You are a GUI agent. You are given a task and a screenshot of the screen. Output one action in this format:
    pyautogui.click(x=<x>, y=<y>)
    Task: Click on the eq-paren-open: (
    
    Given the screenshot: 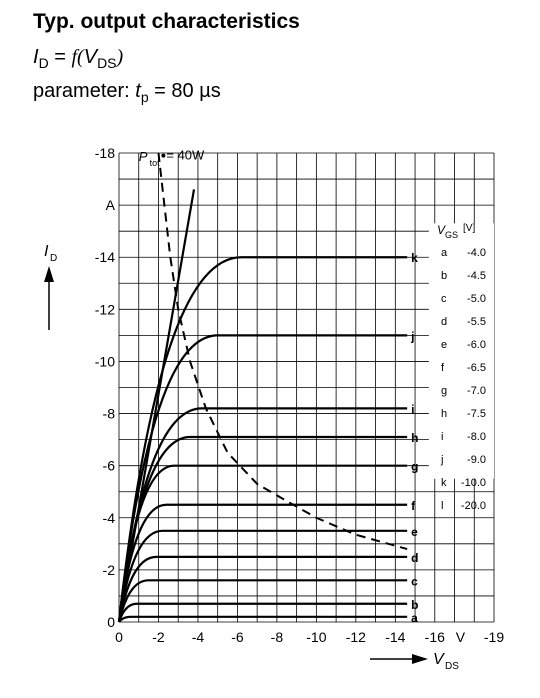 What is the action you would take?
    pyautogui.click(x=80, y=57)
    